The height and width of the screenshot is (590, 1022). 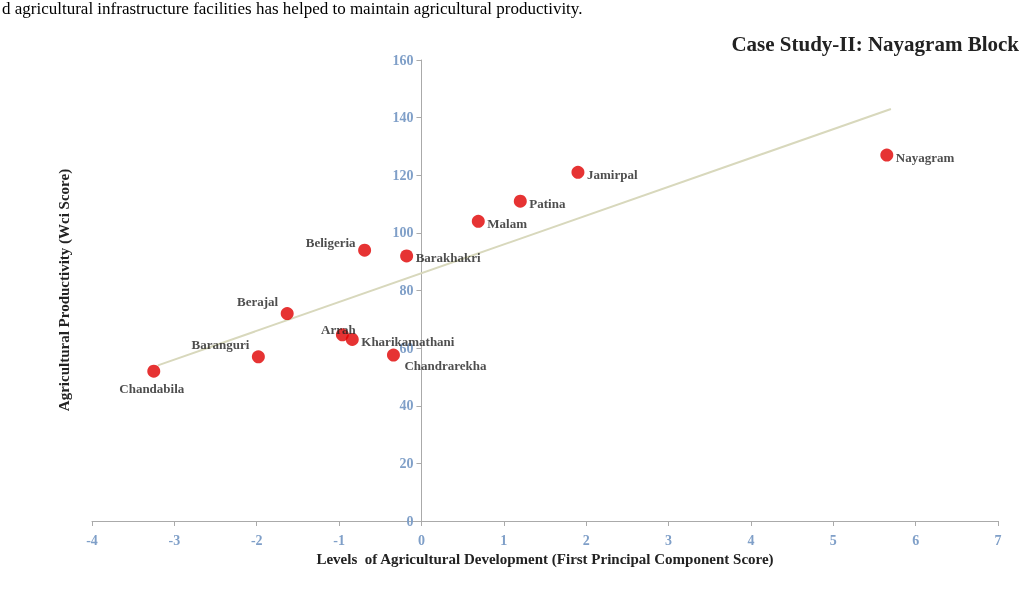 I want to click on x-axis-title: Levels of Agricultural Development (First Principal Component Score), so click(x=545, y=560).